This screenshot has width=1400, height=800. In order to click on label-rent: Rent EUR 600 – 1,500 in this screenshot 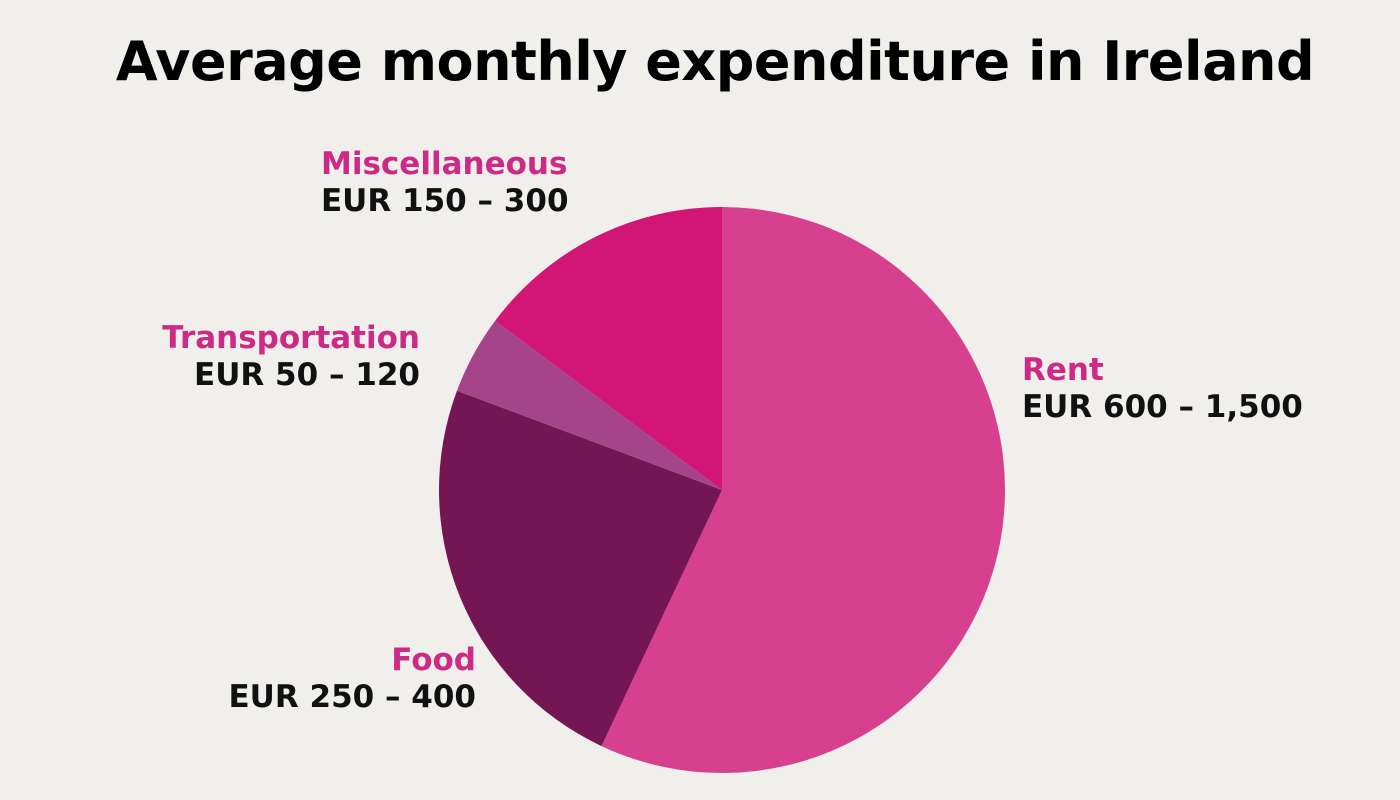, I will do `click(1162, 389)`.